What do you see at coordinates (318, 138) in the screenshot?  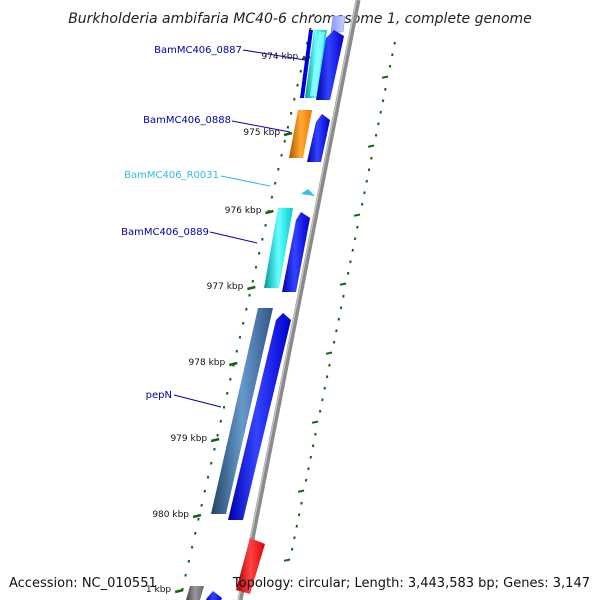 I see `gene-0888-blue-arrow` at bounding box center [318, 138].